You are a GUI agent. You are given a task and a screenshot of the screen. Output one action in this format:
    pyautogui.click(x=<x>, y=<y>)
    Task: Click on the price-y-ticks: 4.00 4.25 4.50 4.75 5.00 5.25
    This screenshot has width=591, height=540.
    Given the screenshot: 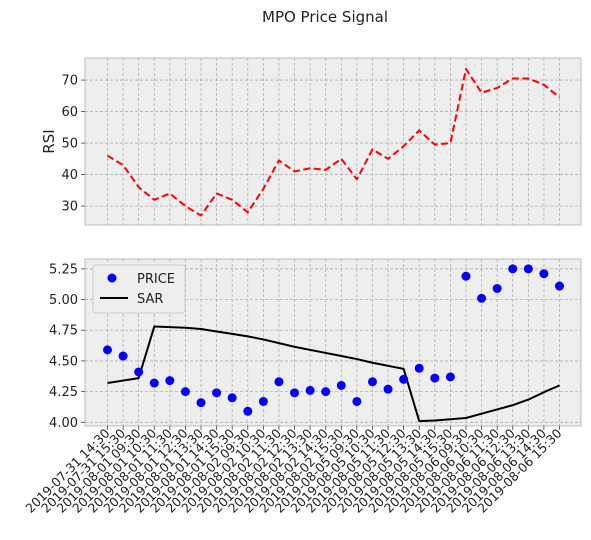 What is the action you would take?
    pyautogui.click(x=67, y=346)
    